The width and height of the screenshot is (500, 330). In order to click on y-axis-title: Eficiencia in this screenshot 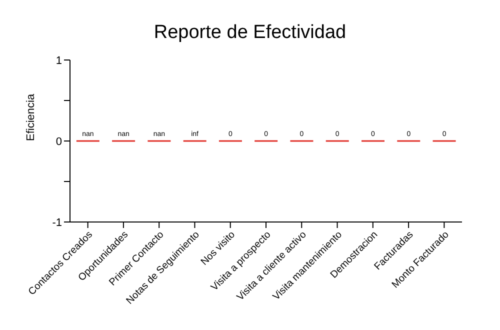, I will do `click(30, 117)`.